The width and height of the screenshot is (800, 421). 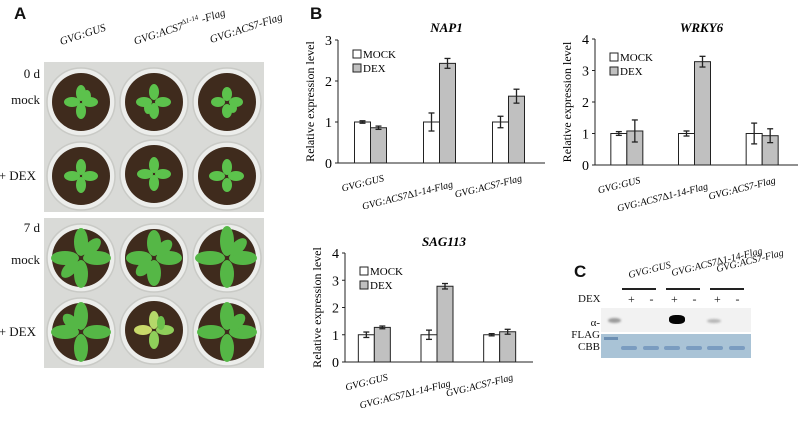 What do you see at coordinates (683, 289) in the screenshot?
I see `blot-group-bar-acs7-delta` at bounding box center [683, 289].